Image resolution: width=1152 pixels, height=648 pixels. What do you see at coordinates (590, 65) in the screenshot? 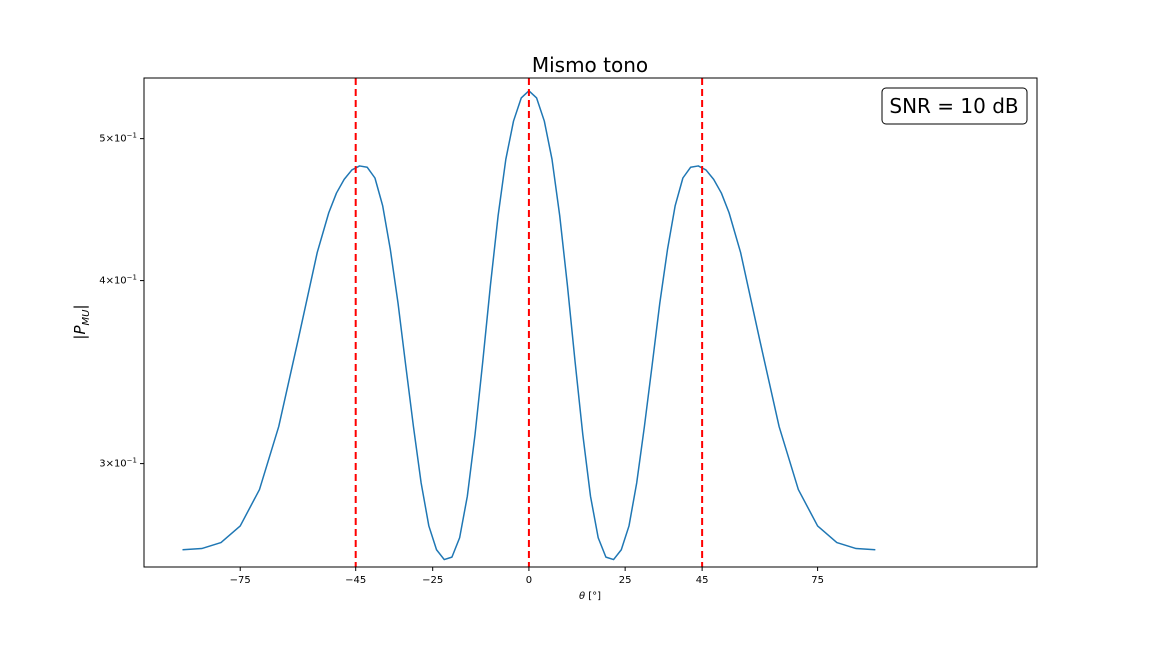
I see `chart-title: Mismo tono` at bounding box center [590, 65].